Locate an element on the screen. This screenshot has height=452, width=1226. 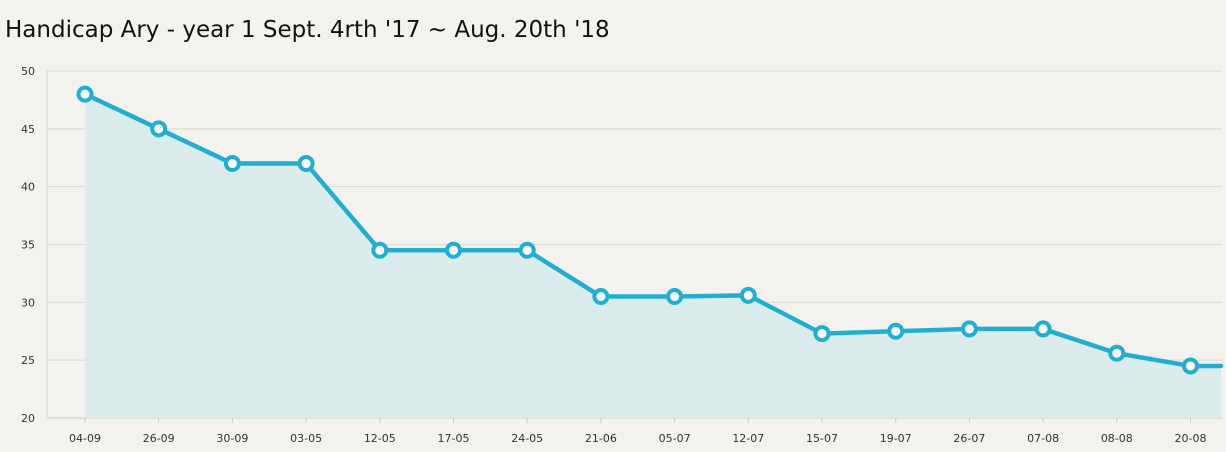
y-tick-label: 35 is located at coordinates (28, 245).